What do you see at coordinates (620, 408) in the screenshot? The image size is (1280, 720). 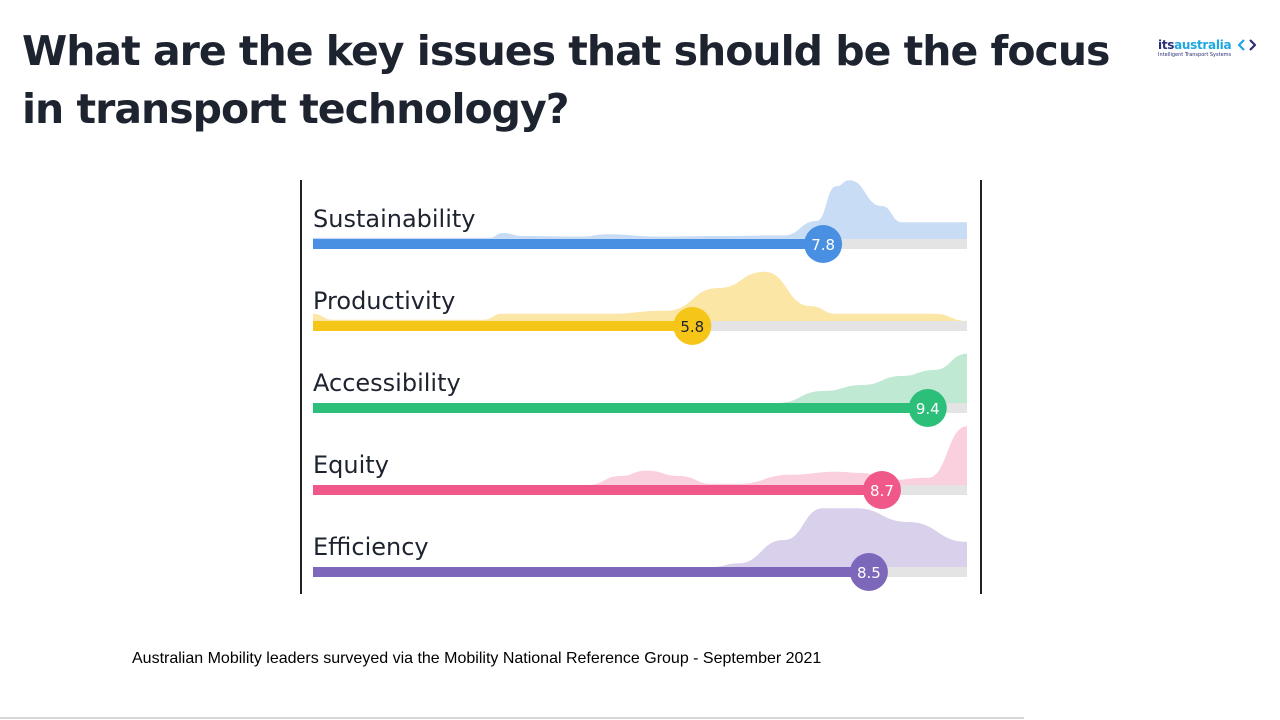 I see `accessibility-bar` at bounding box center [620, 408].